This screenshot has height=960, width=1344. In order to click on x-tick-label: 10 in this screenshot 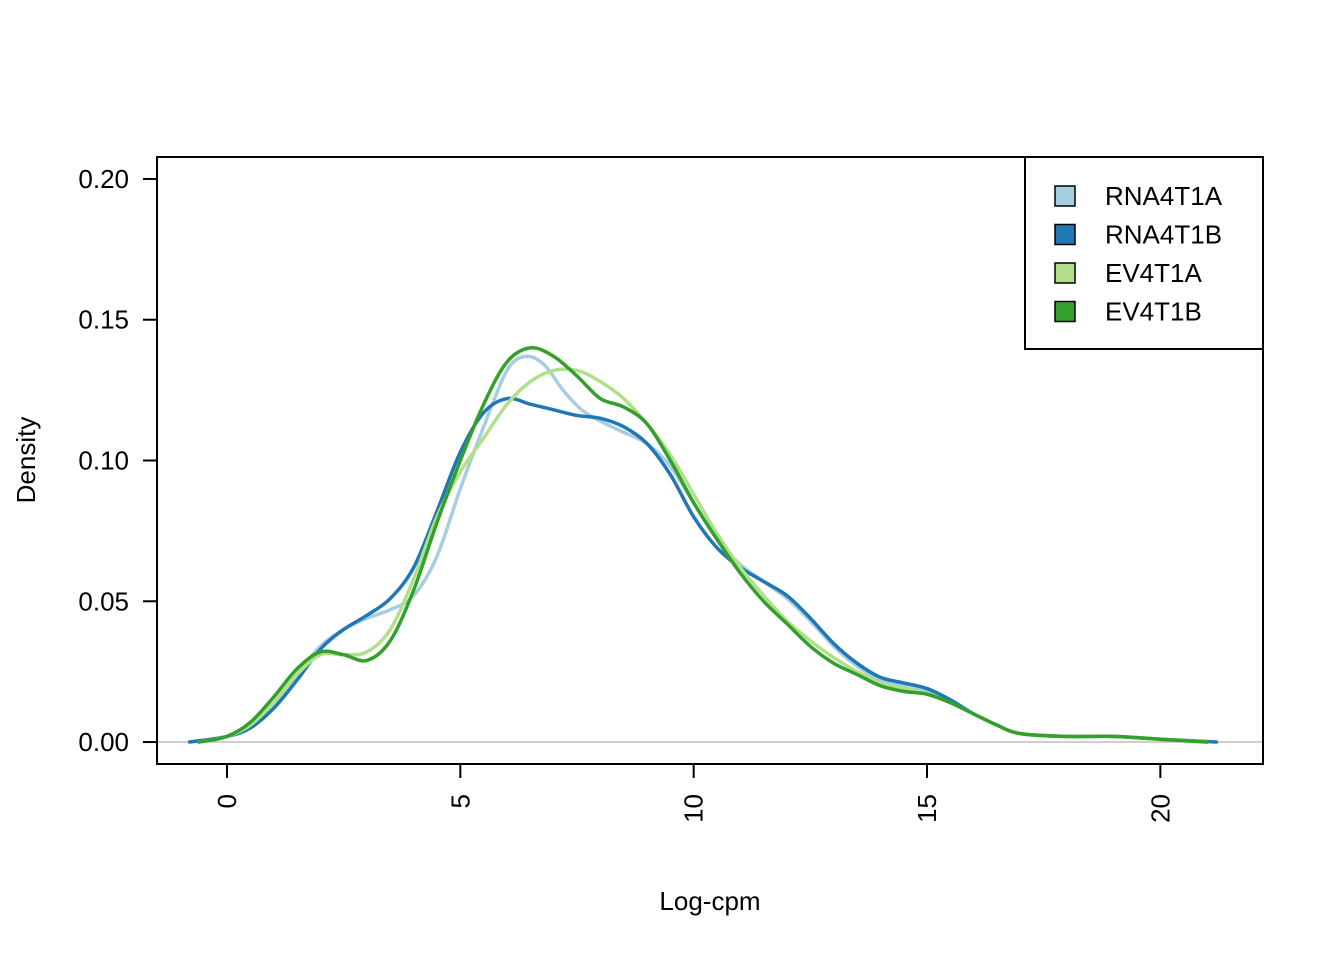, I will do `click(694, 808)`.